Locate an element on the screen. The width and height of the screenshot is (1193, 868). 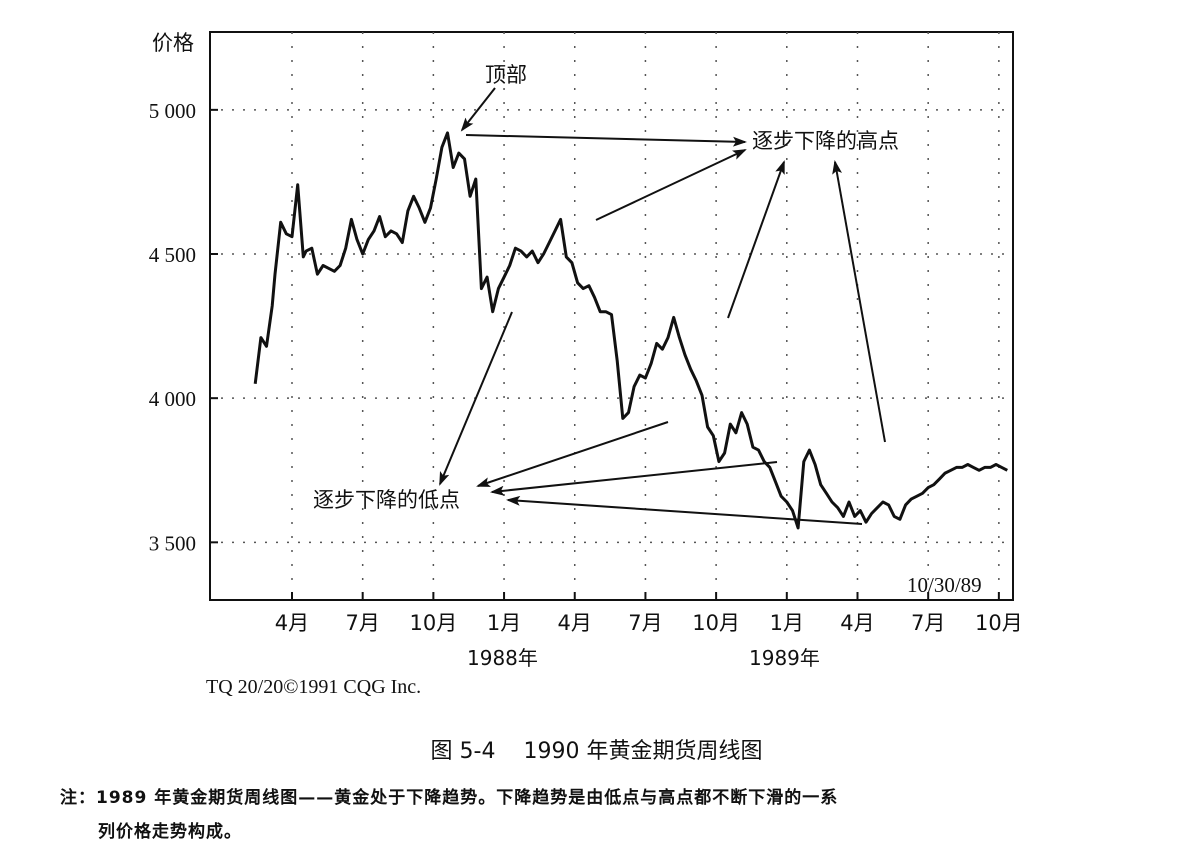
figure-number: 图 5-4 is located at coordinates (463, 751).